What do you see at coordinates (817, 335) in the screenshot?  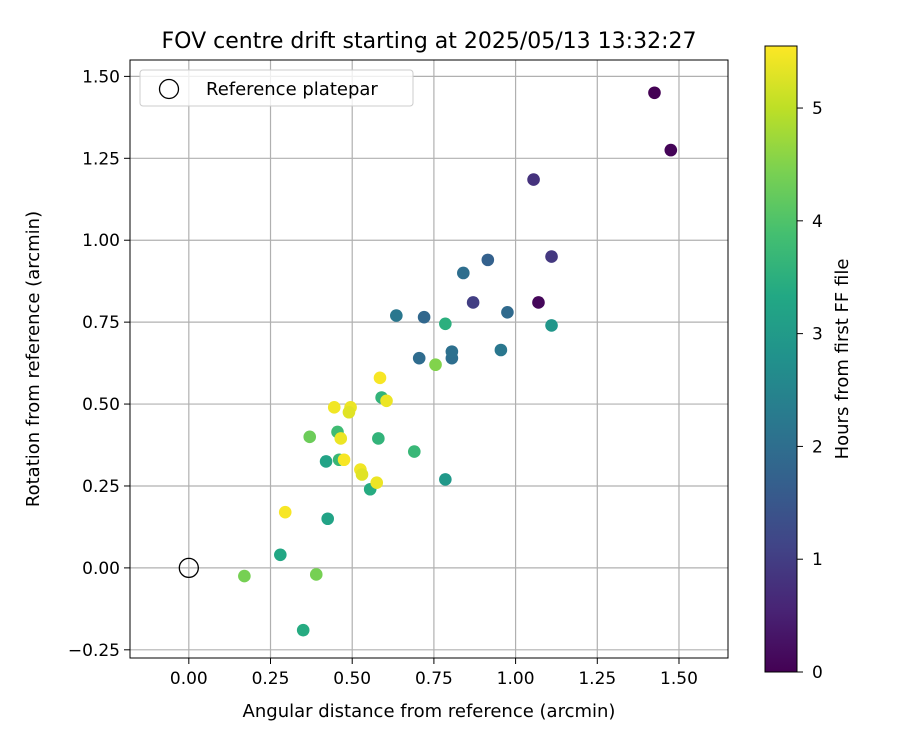 I see `colorbar-tick-label: 3` at bounding box center [817, 335].